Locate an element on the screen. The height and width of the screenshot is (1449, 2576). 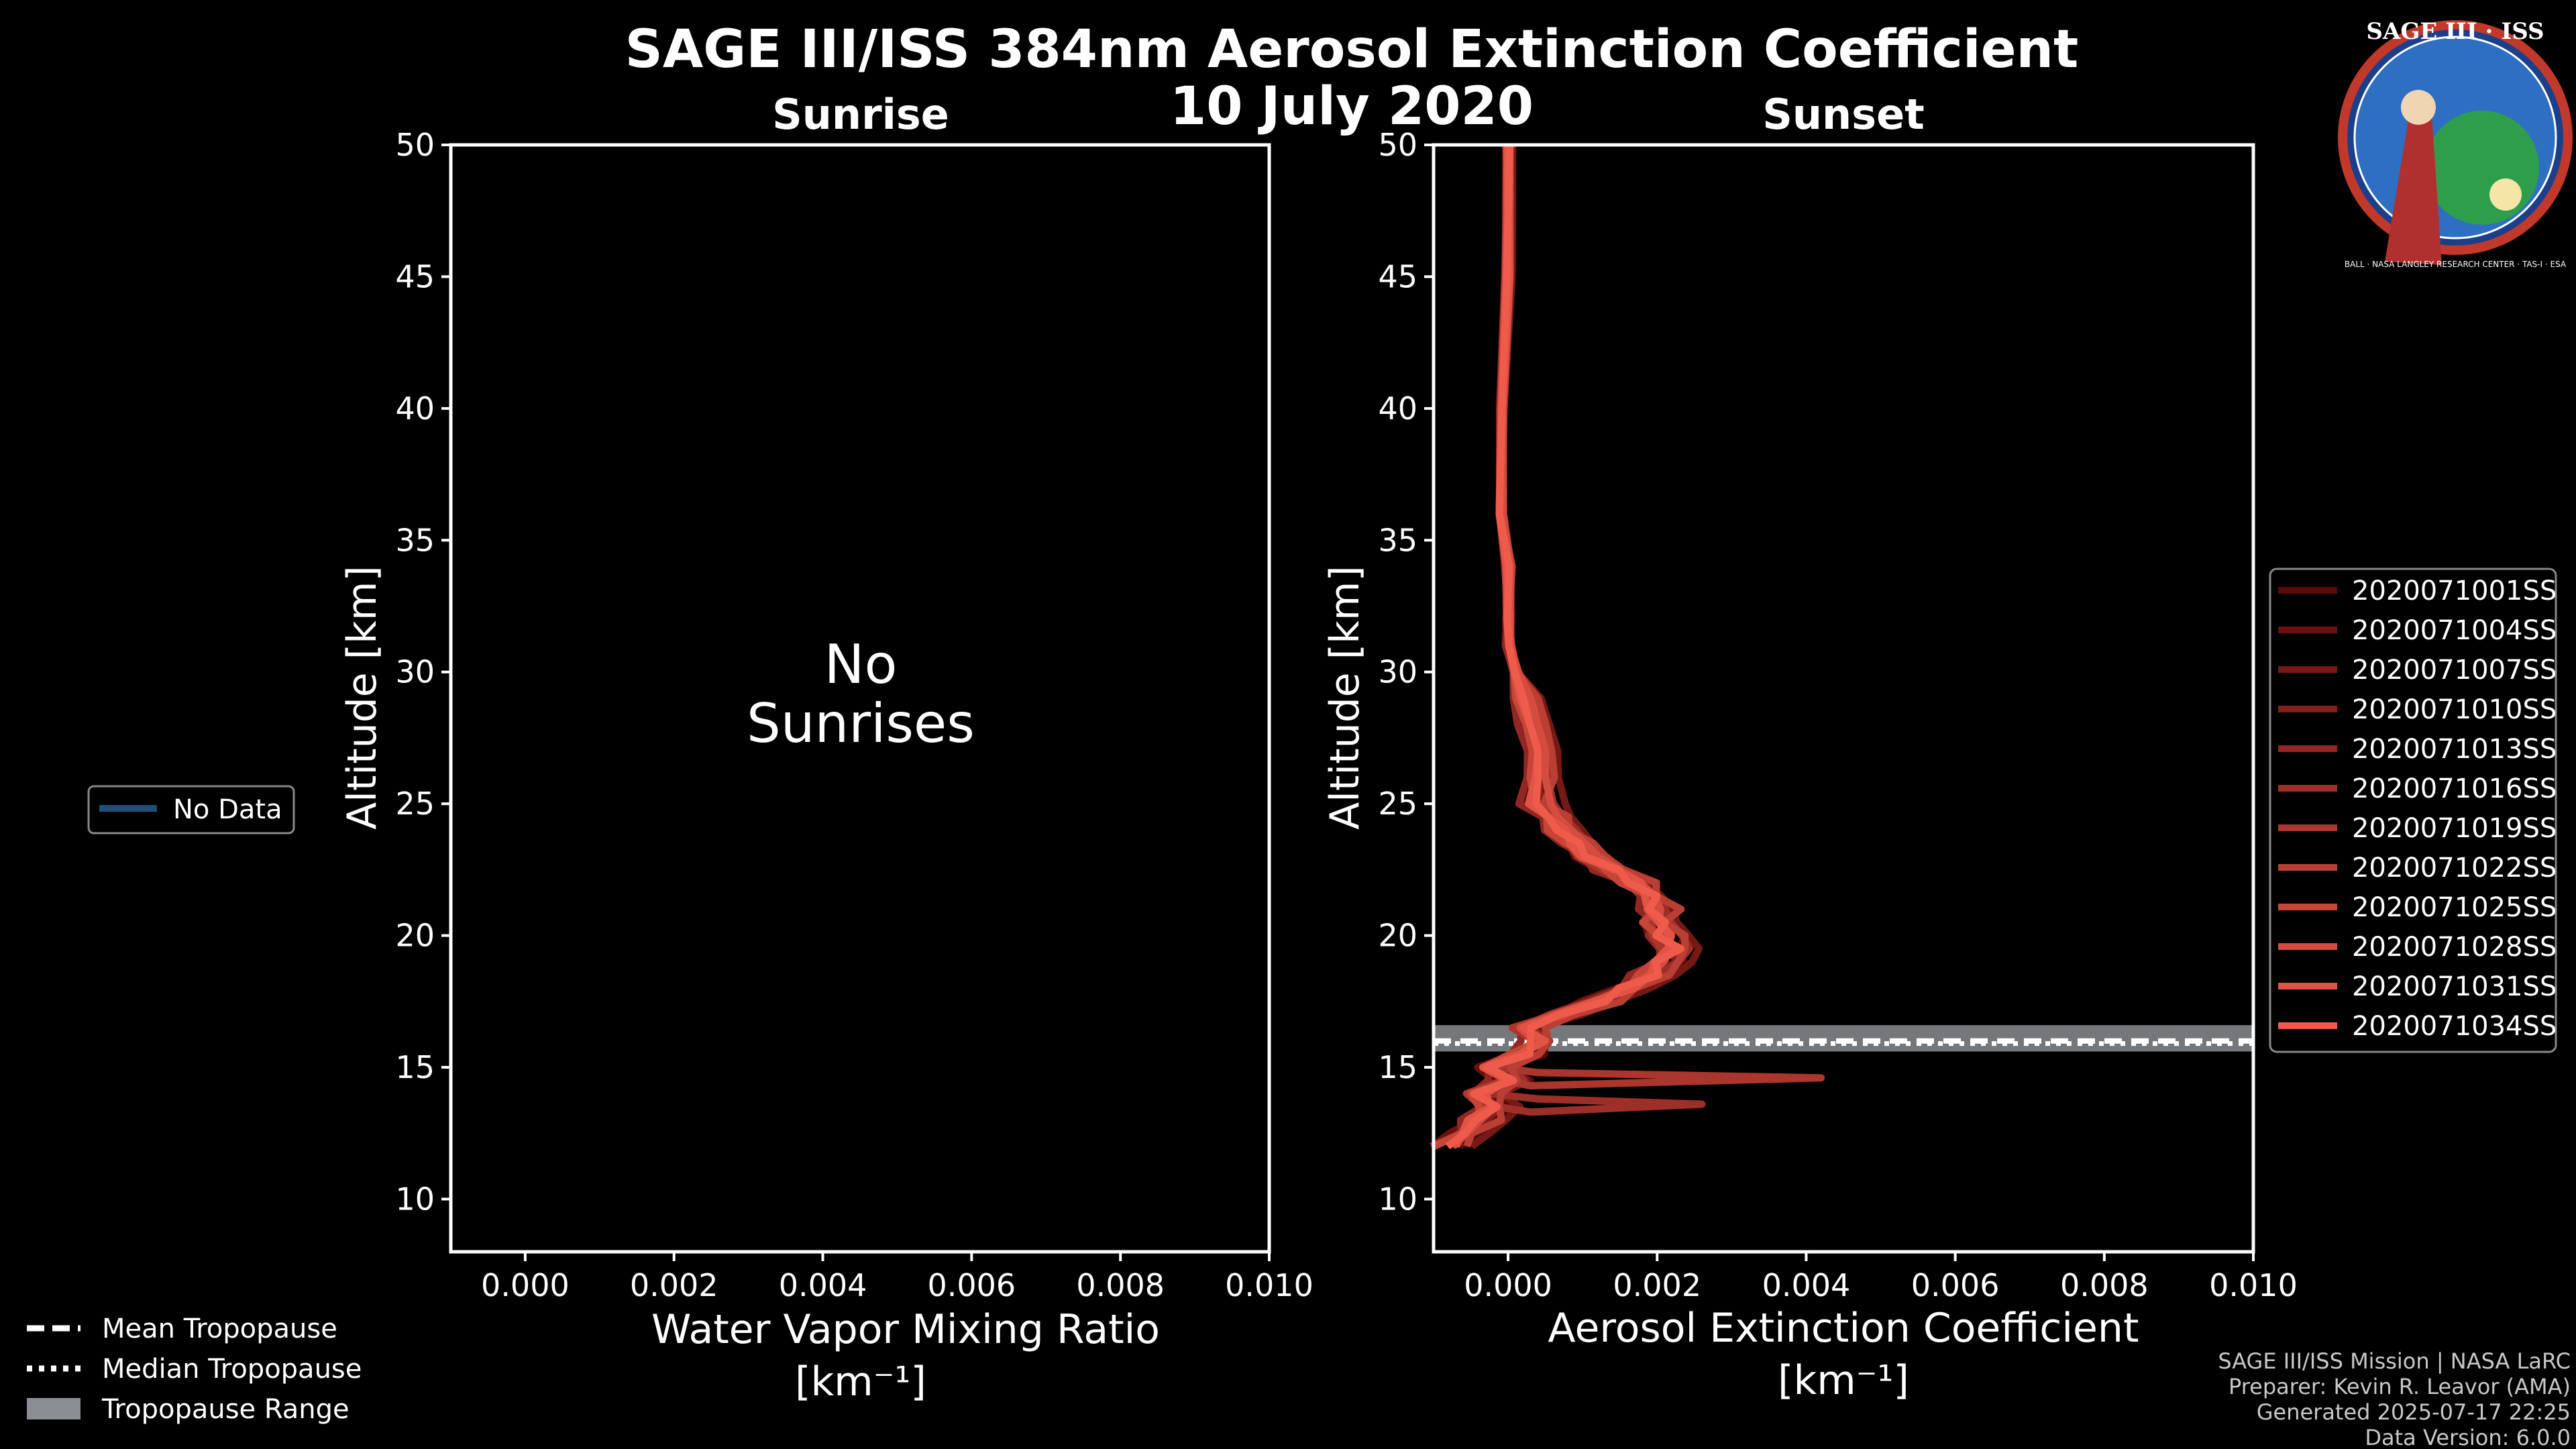
tropopause-legend-label: Mean Tropopause is located at coordinates (219, 1328).